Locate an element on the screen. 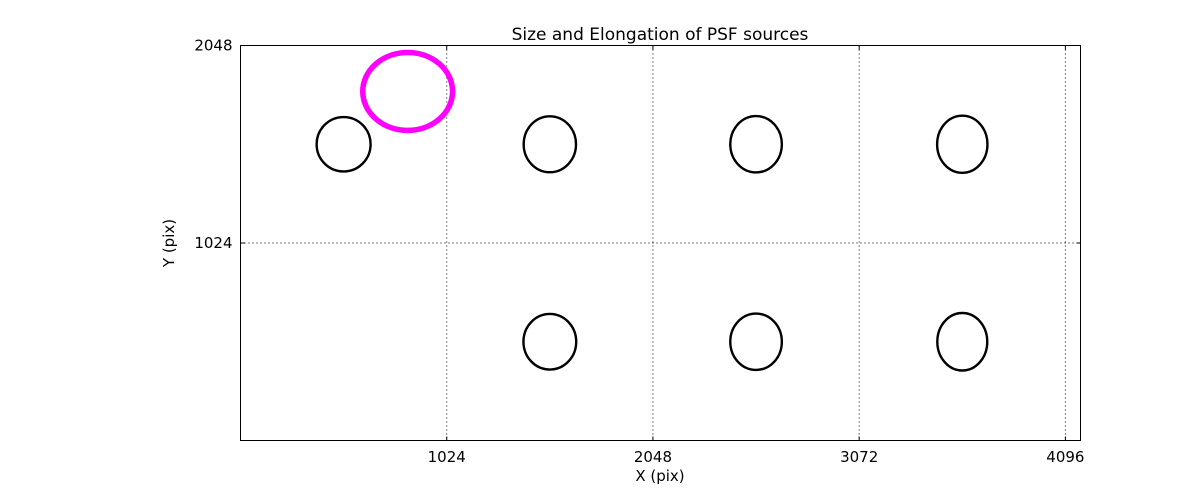  x-tick-label-2048: 2048 is located at coordinates (653, 457).